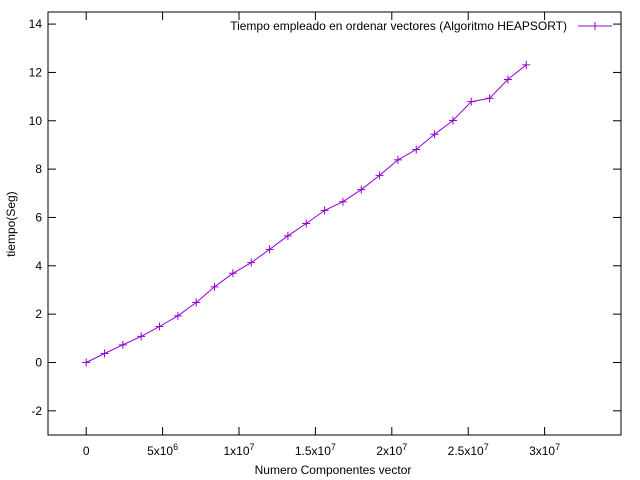 The width and height of the screenshot is (640, 480). I want to click on y-tick-label: 14, so click(36, 24).